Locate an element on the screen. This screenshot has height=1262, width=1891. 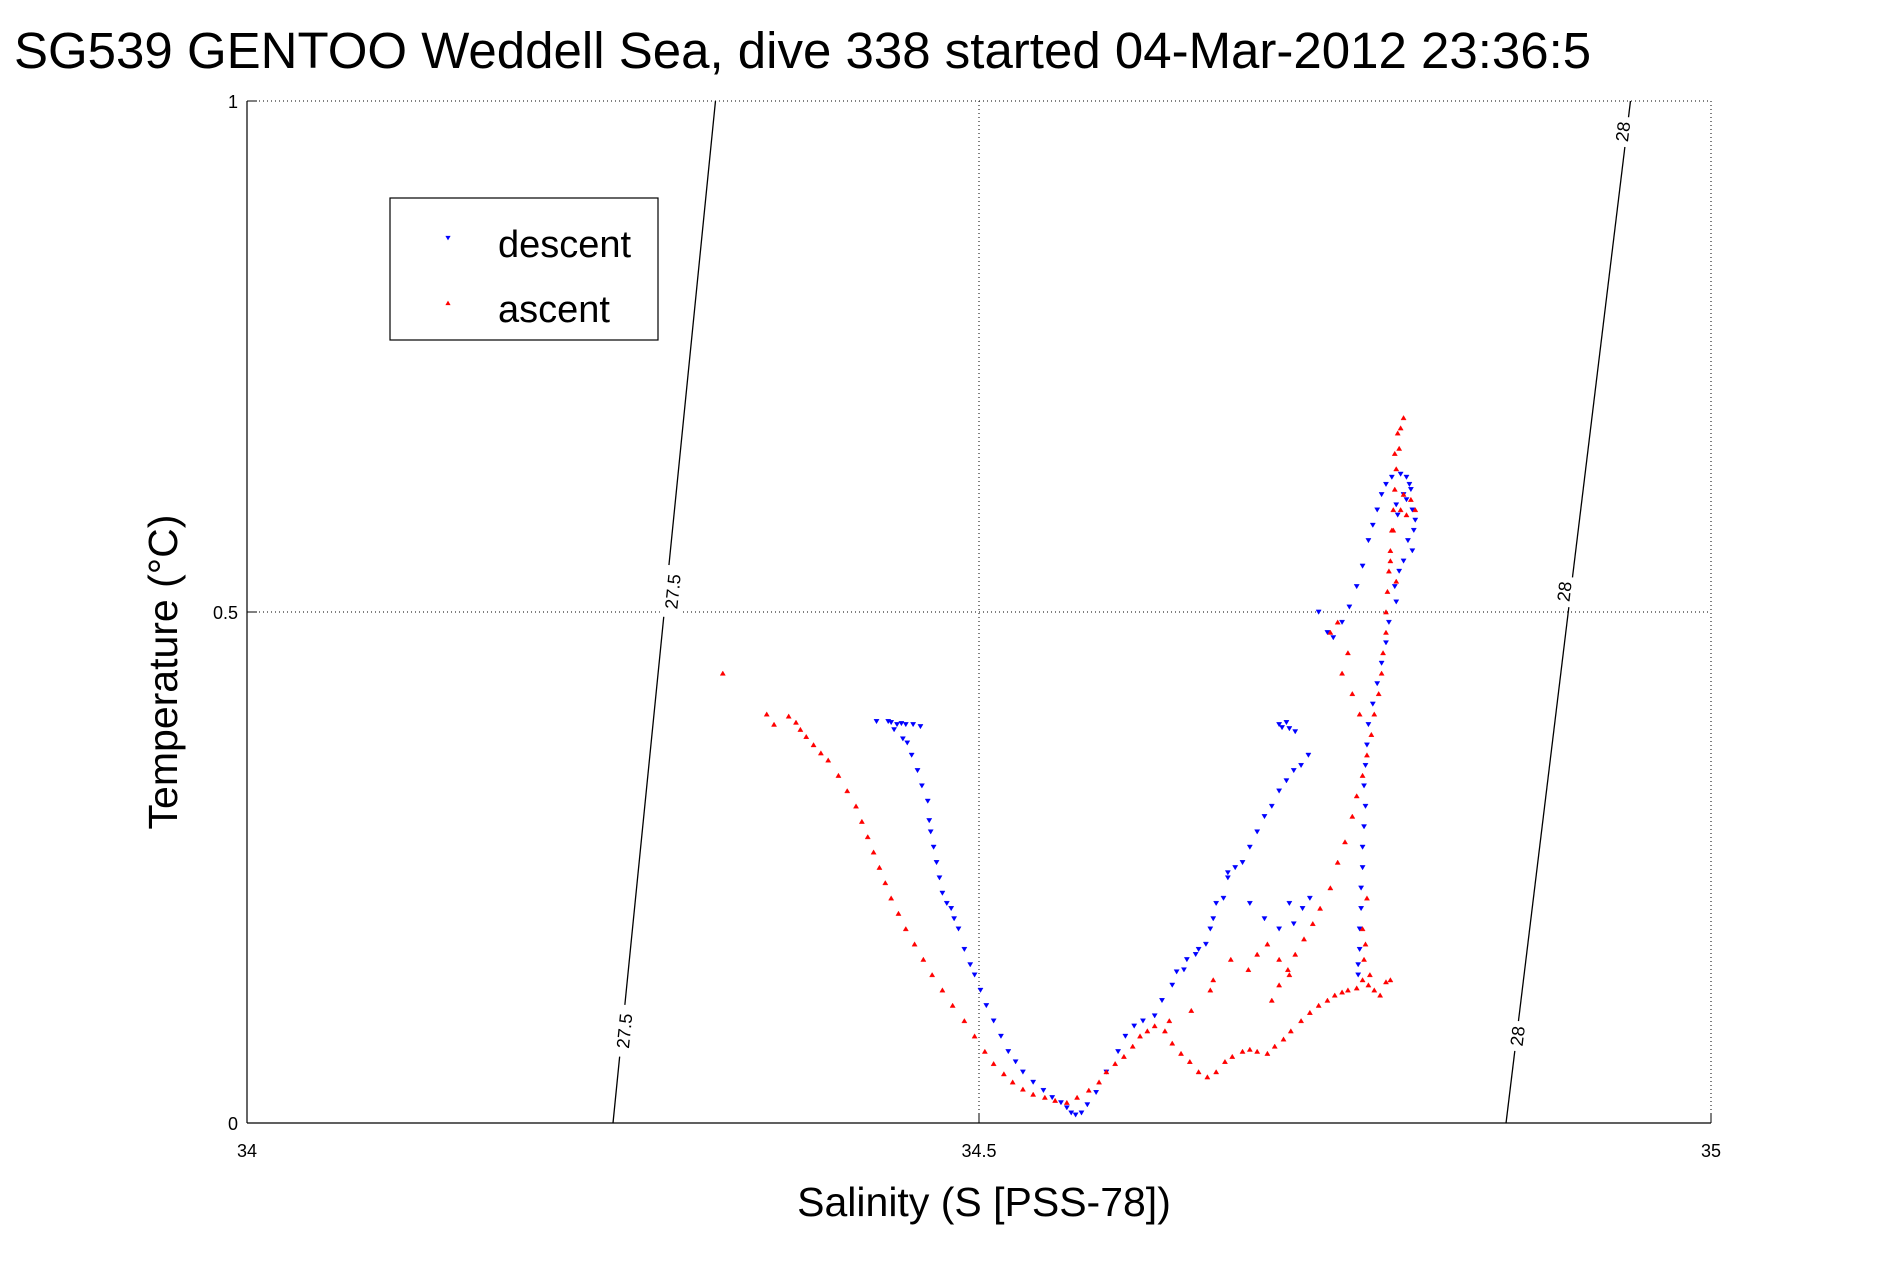
x-tick-label-2: 35 is located at coordinates (1711, 1151).